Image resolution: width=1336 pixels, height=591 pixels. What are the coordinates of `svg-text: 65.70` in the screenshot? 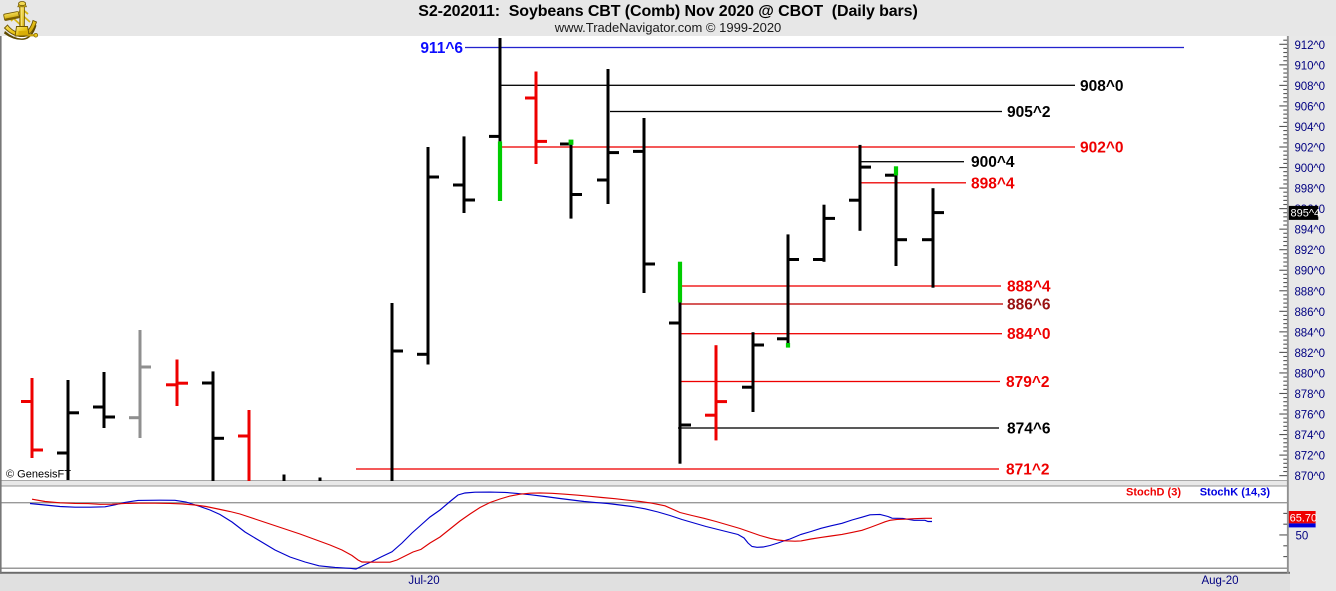 It's located at (1304, 518).